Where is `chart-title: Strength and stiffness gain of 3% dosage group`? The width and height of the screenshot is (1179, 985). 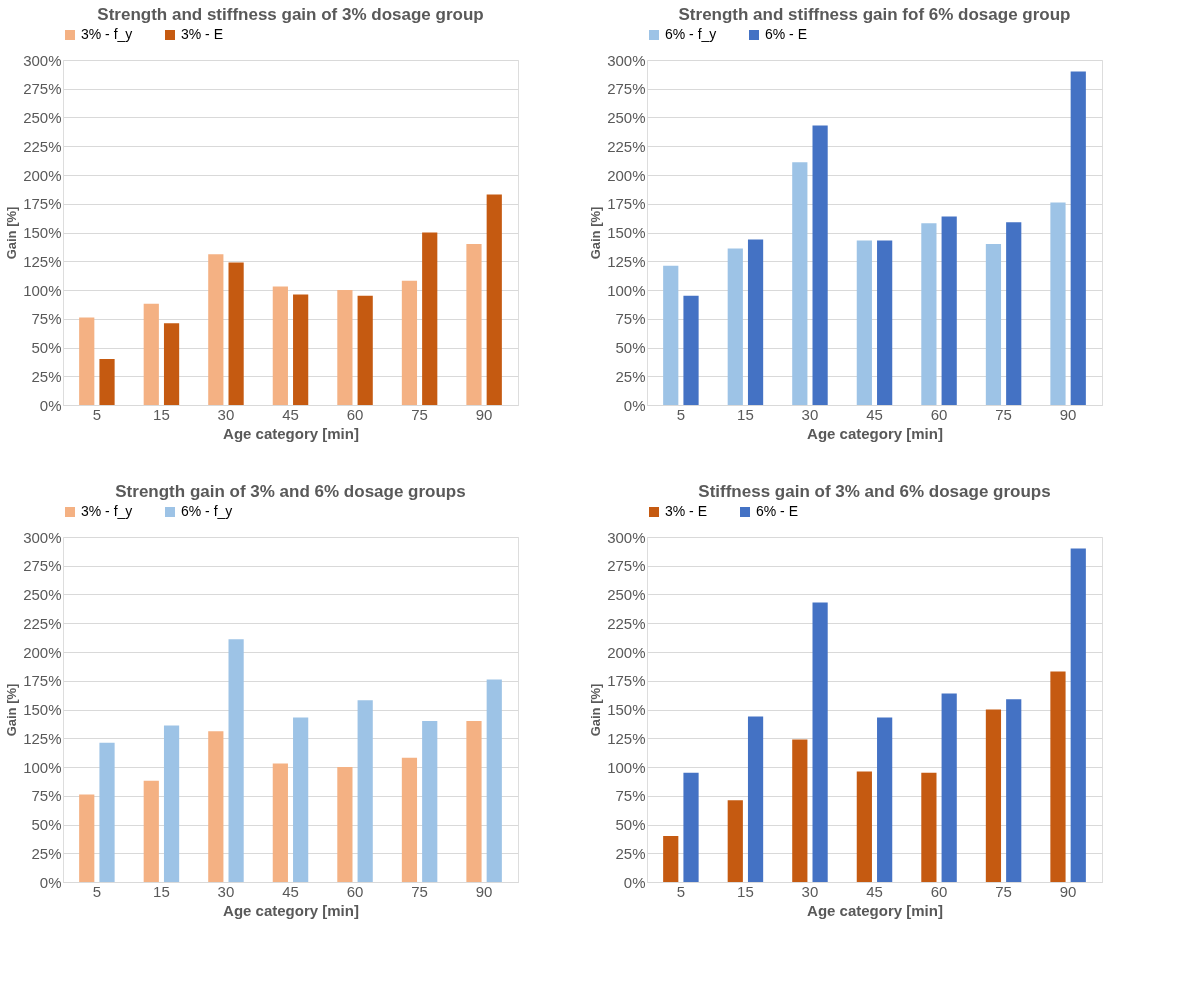 chart-title: Strength and stiffness gain of 3% dosage group is located at coordinates (290, 14).